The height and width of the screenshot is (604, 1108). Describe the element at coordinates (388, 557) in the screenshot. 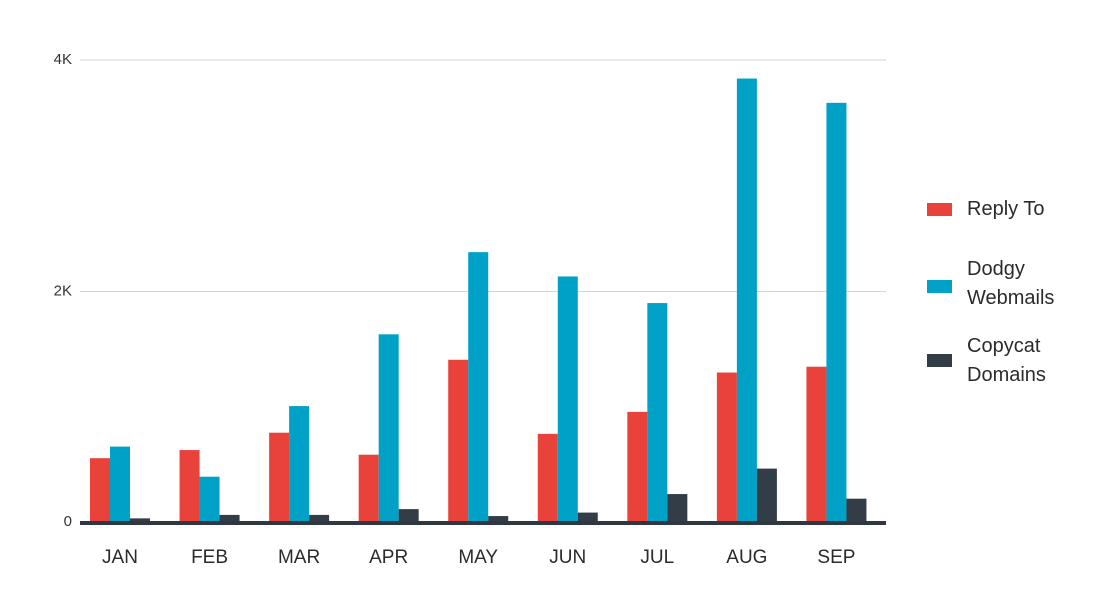

I see `x-tick-label: APR` at that location.